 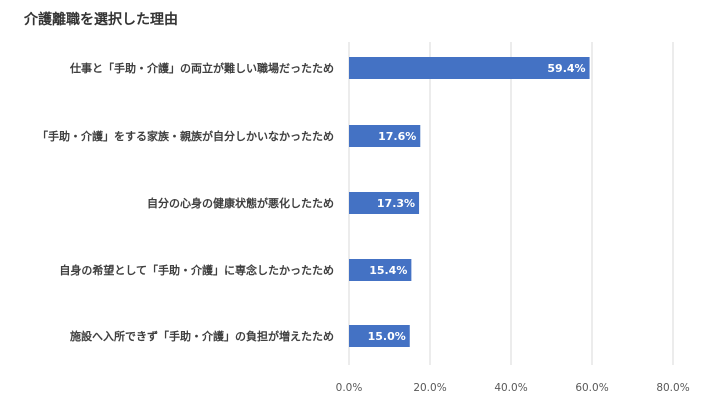 What do you see at coordinates (101, 20) in the screenshot?
I see `chart-title: 介護離職を選択した理由` at bounding box center [101, 20].